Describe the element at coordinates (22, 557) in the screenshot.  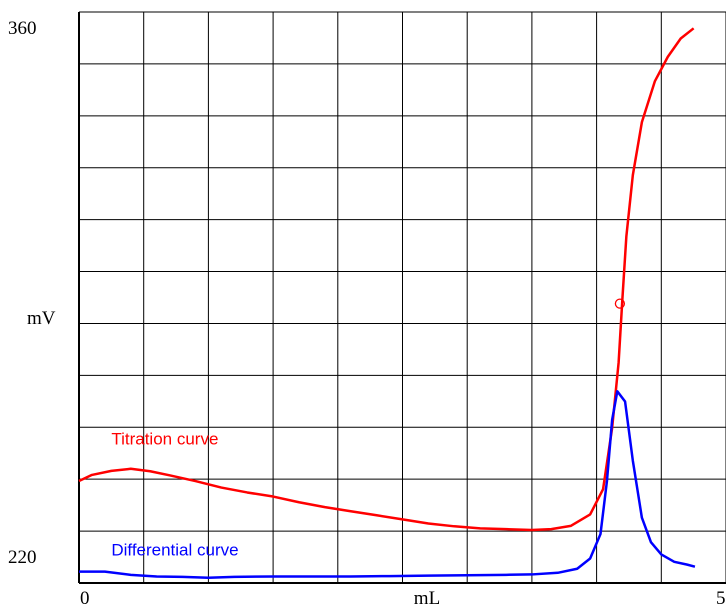
I see `y-tick-label-min: 220` at that location.